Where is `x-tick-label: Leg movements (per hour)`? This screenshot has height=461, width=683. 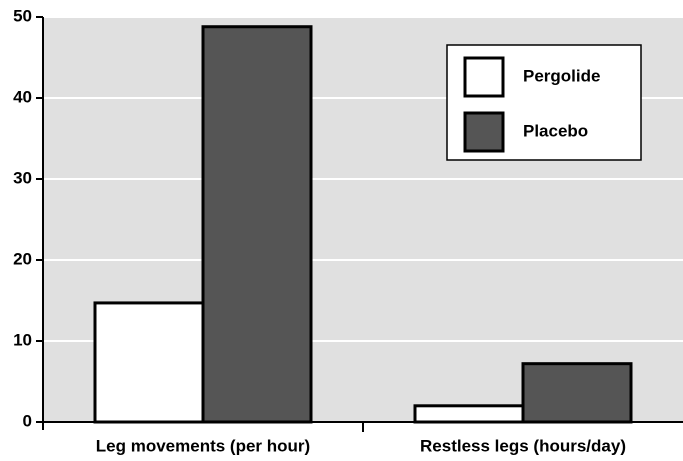
x-tick-label: Leg movements (per hour) is located at coordinates (203, 445).